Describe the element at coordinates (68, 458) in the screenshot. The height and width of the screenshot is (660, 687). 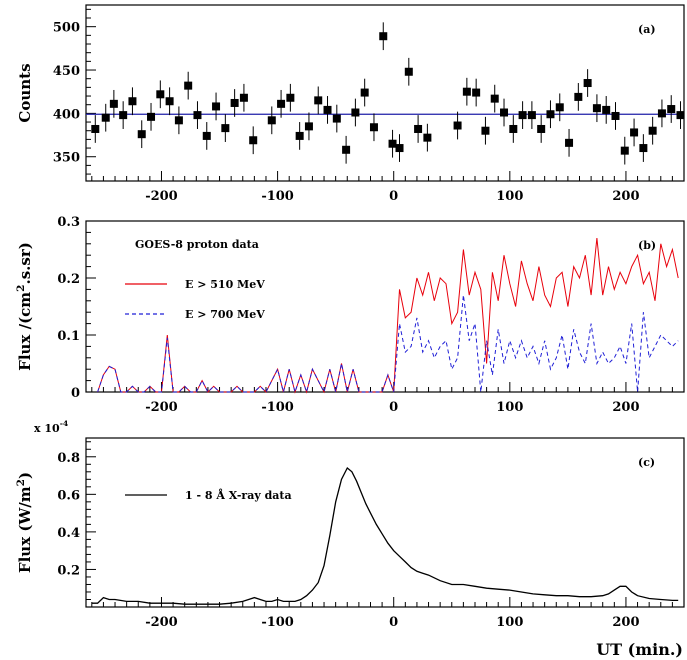
I see `y-tick-label: 0.8` at that location.